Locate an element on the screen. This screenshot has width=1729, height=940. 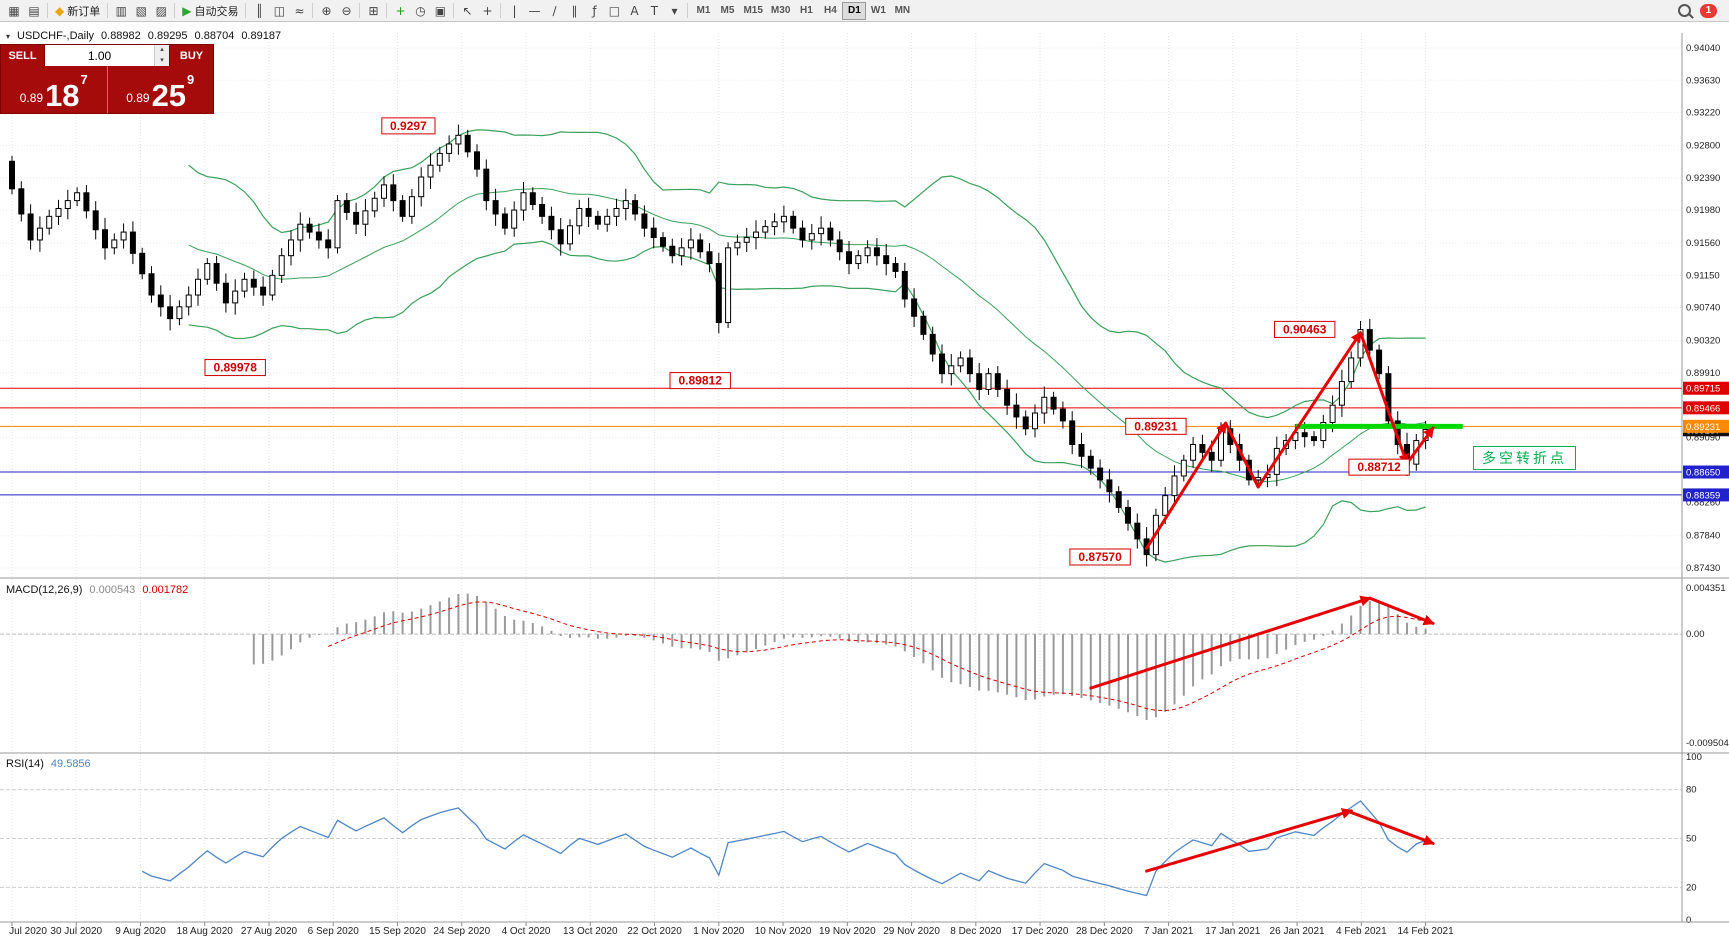
new-chart-button: ▦ is located at coordinates (14, 11).